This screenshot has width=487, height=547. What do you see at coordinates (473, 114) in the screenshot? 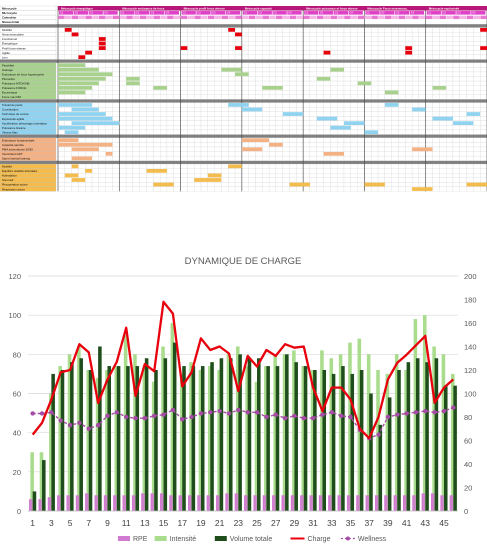
I see `planned-block` at bounding box center [473, 114].